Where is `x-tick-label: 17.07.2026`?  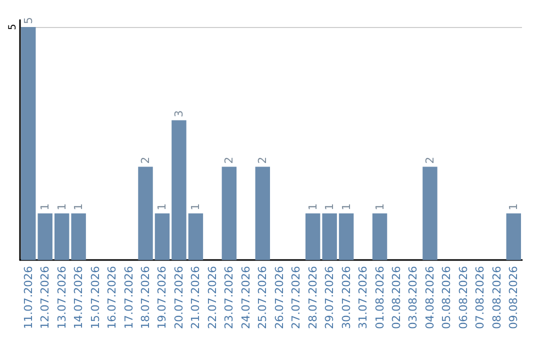 x-tick-label: 17.07.2026 is located at coordinates (129, 298).